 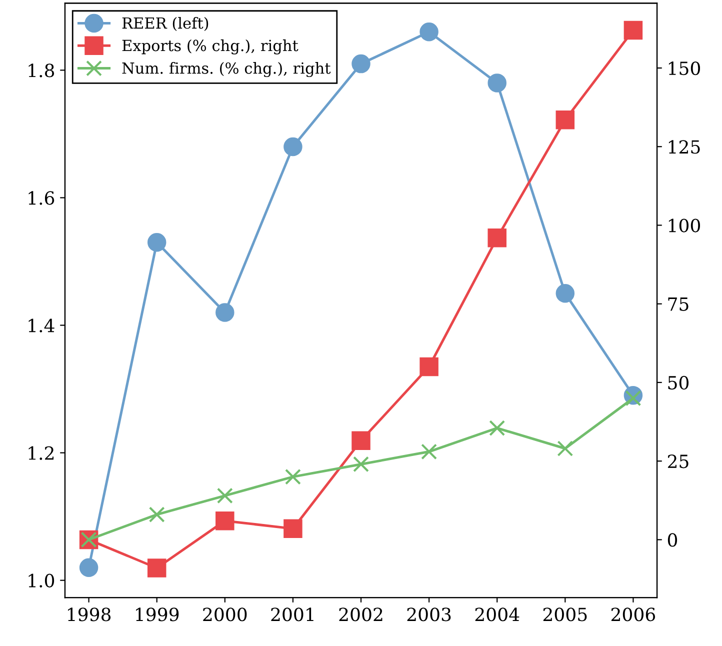 I want to click on y-tick-label: 1.2, so click(x=41, y=453).